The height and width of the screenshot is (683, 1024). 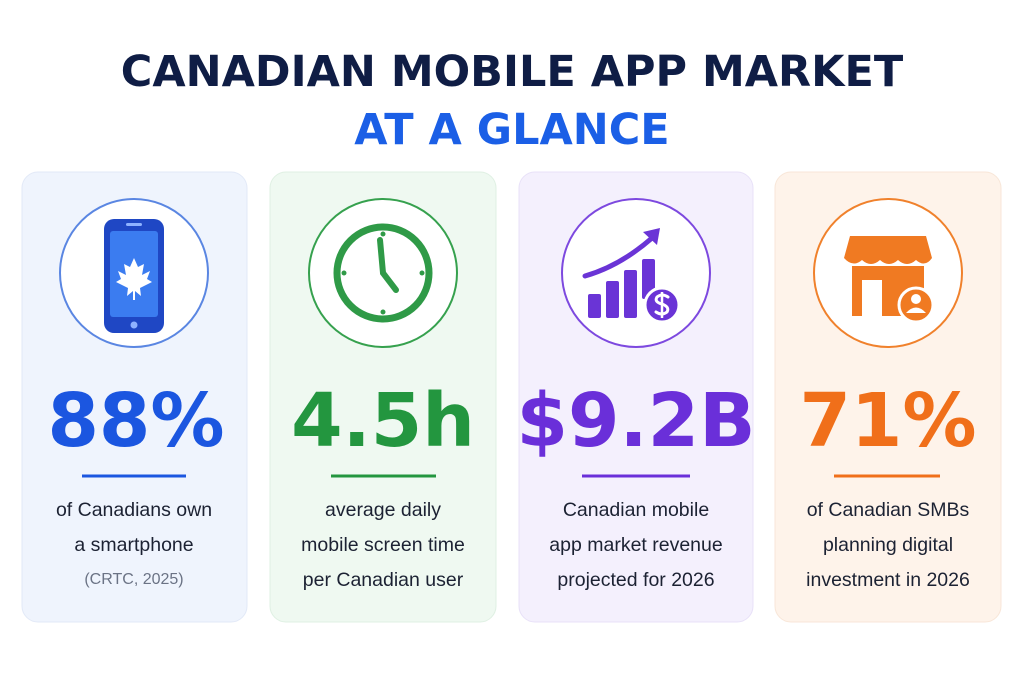 I want to click on store-icon, so click(x=889, y=280).